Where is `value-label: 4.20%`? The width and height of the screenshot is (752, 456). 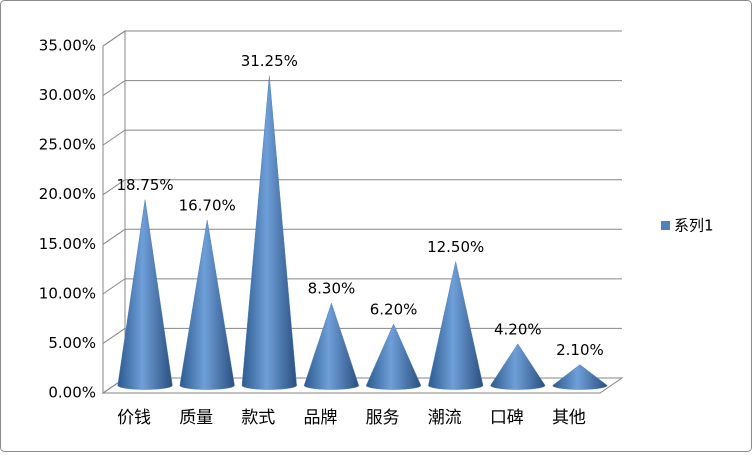 value-label: 4.20% is located at coordinates (518, 329).